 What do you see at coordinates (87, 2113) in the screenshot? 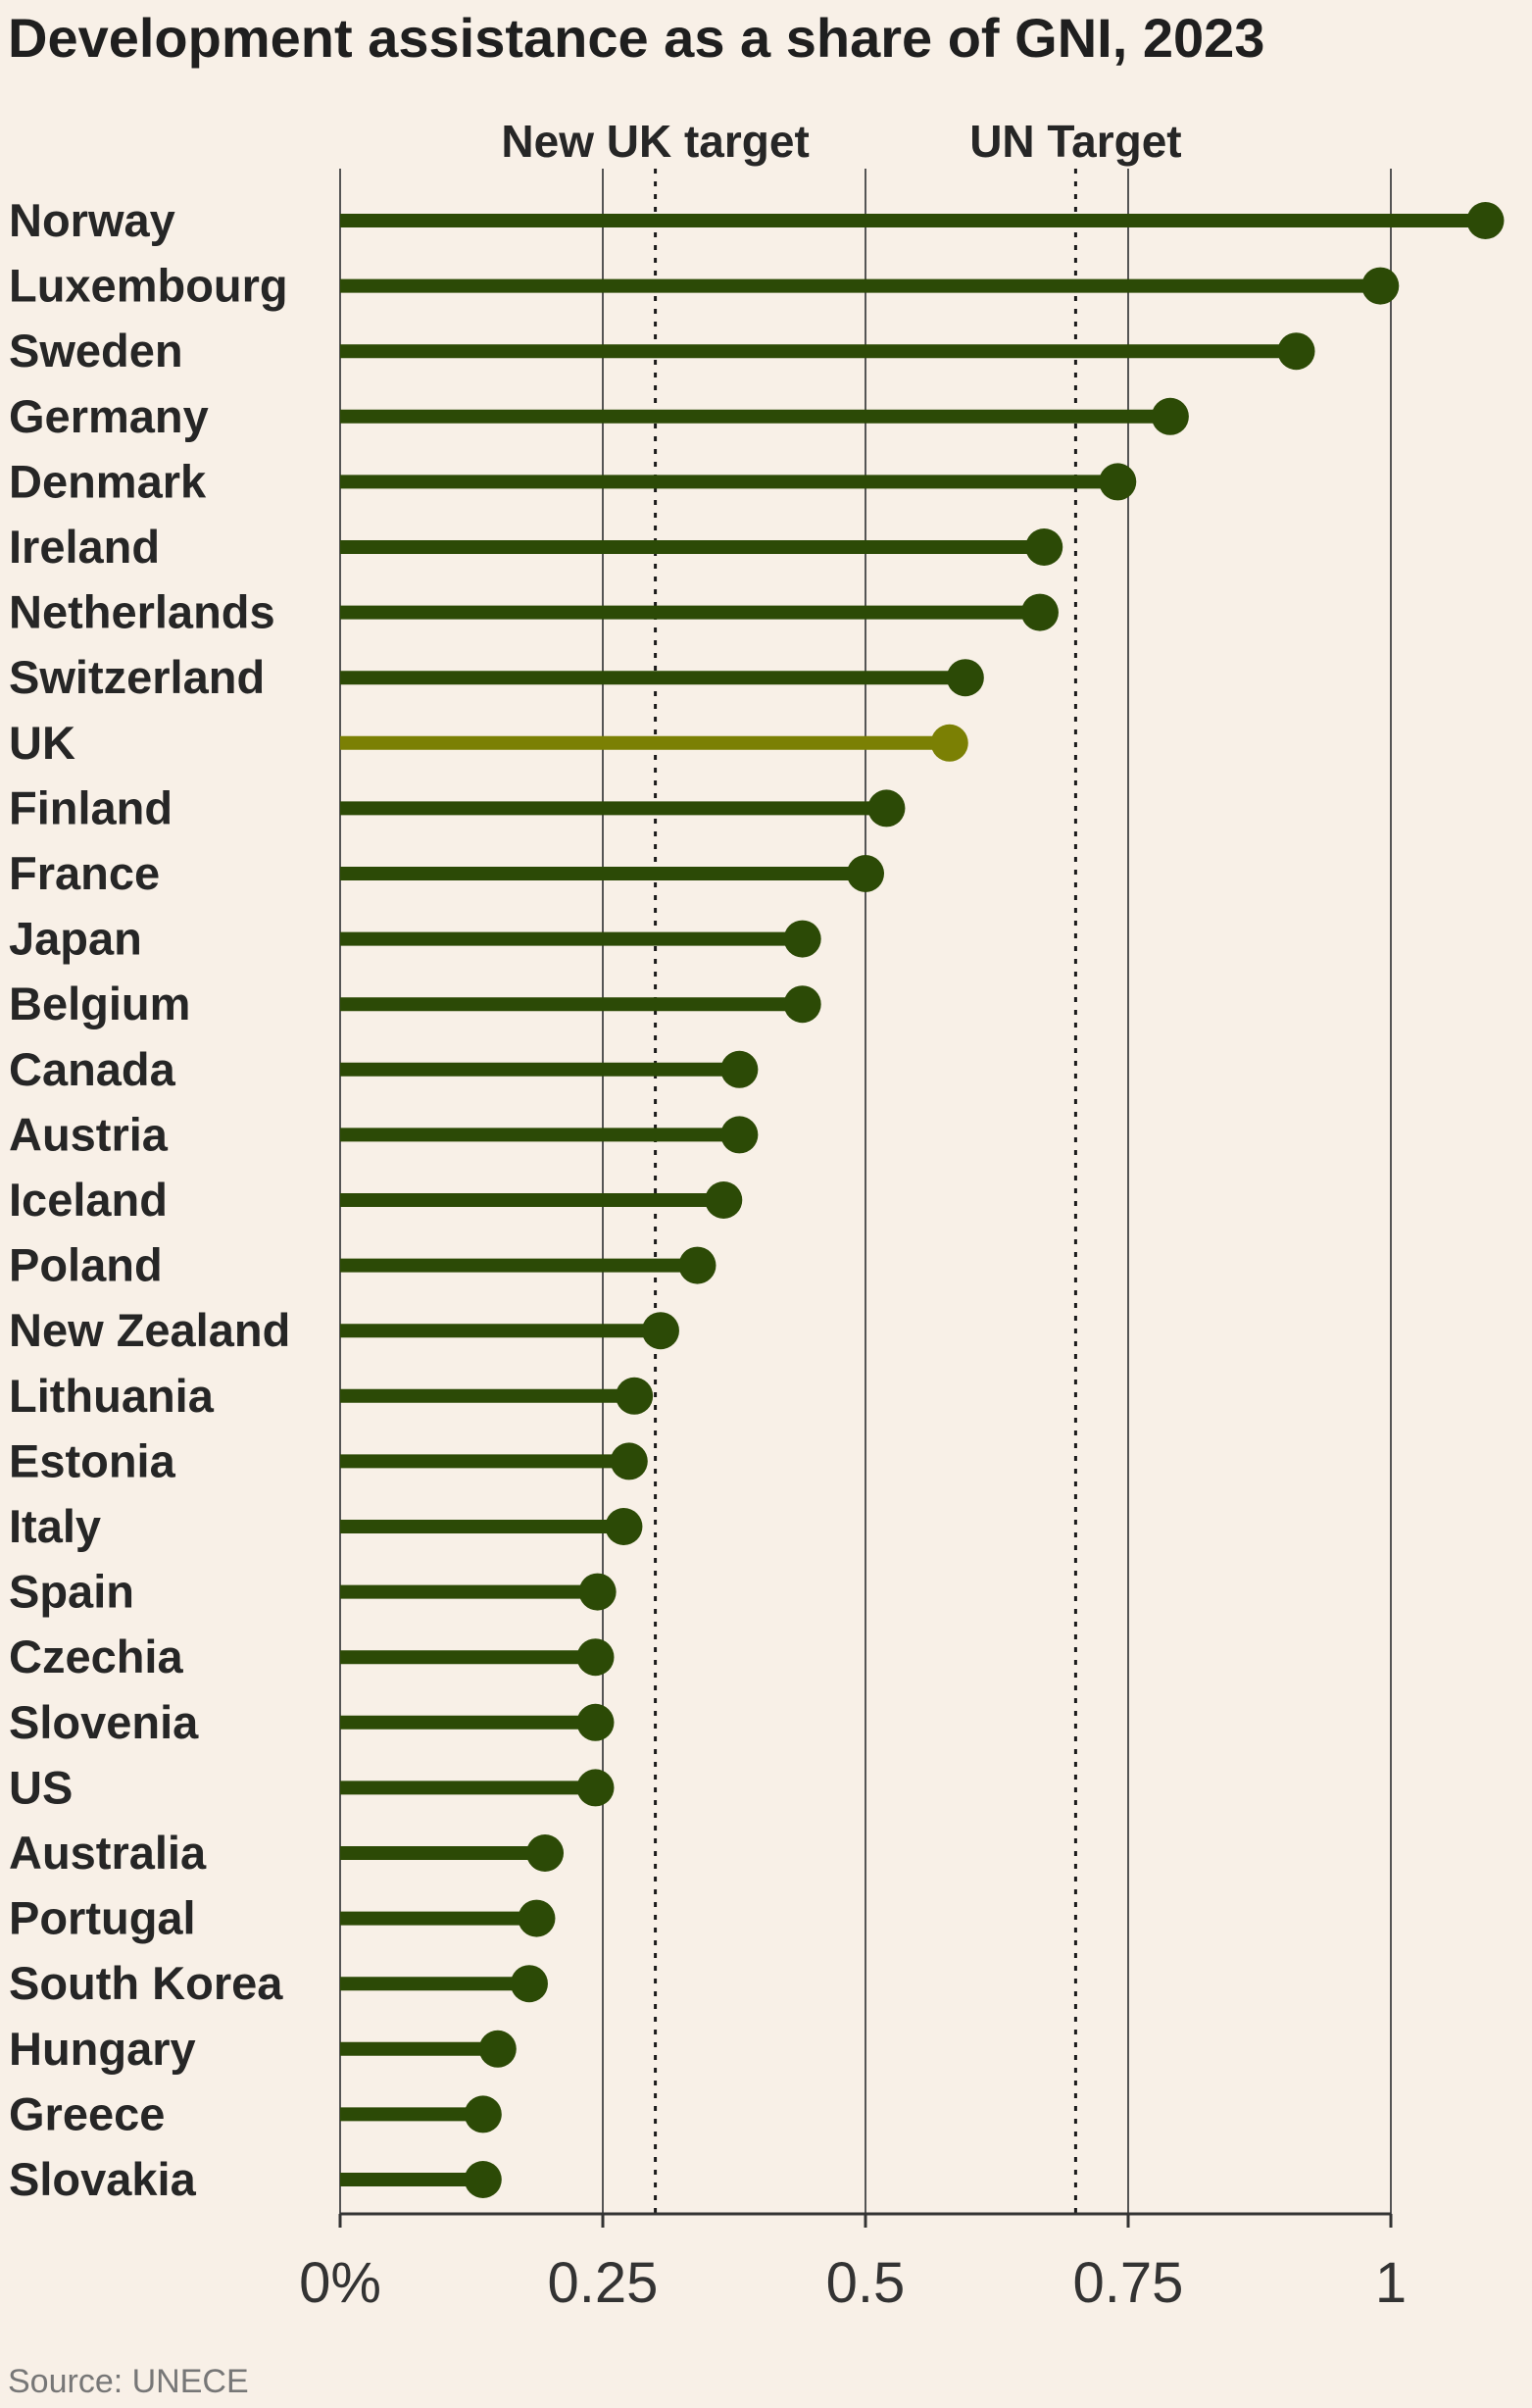
I see `category-label-29: Greece` at bounding box center [87, 2113].